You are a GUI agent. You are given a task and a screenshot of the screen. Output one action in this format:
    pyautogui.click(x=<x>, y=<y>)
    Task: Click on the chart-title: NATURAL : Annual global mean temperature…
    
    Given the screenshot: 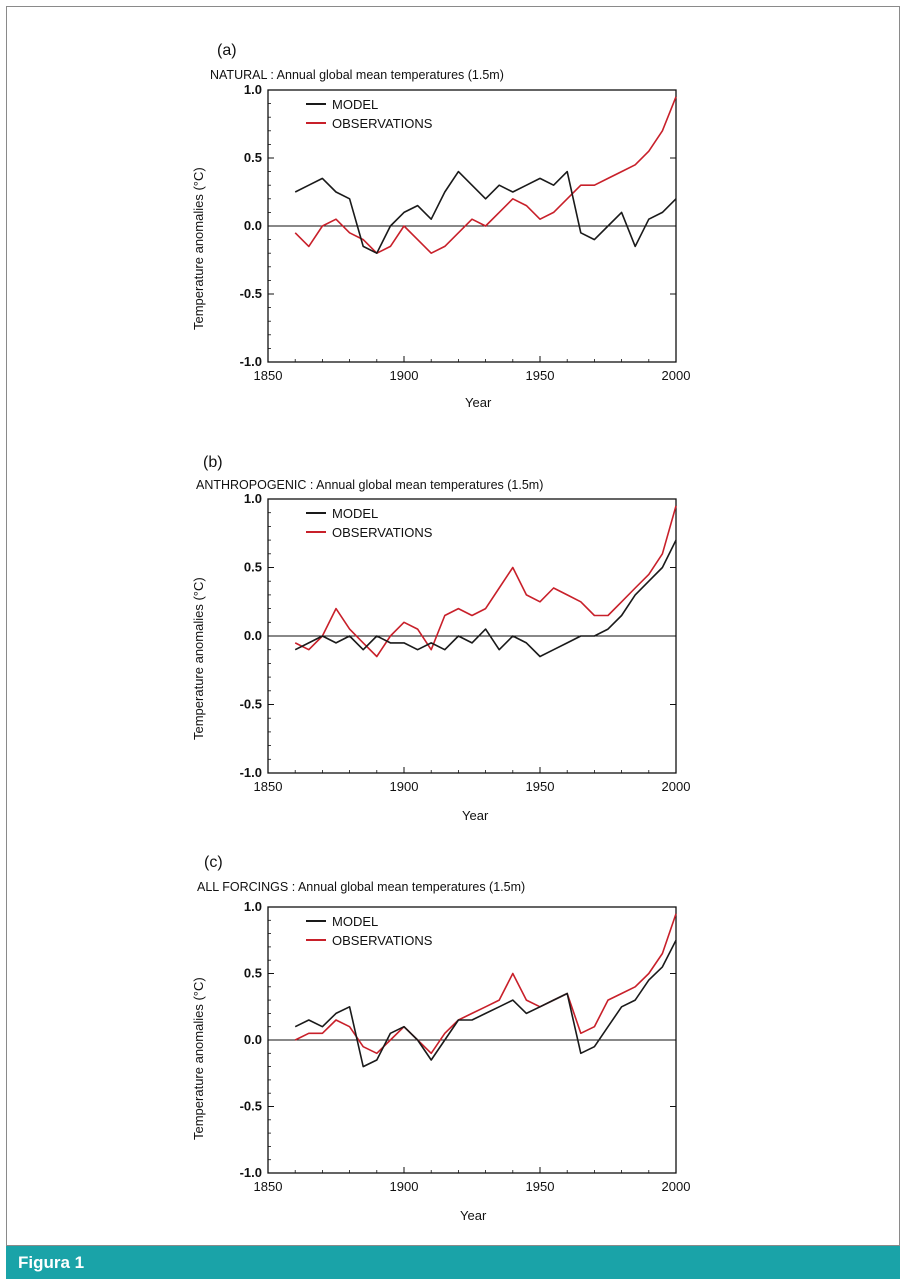 What is the action you would take?
    pyautogui.click(x=357, y=75)
    